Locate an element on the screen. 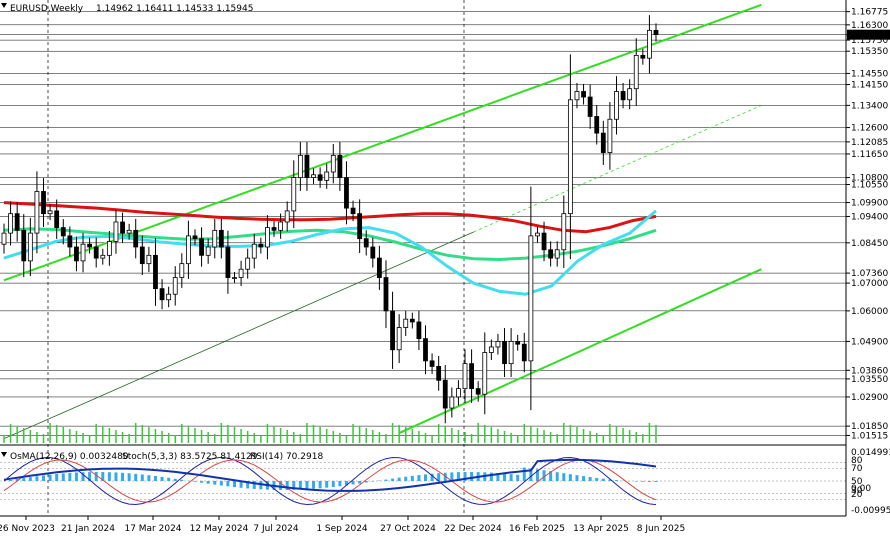 Image resolution: width=890 pixels, height=541 pixels. price-label: 1.12600 is located at coordinates (869, 129).